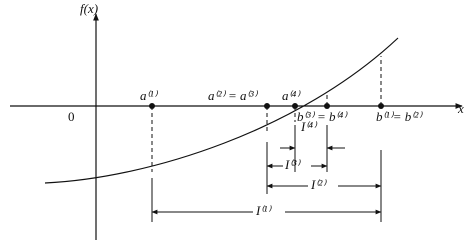 The image size is (474, 244). Describe the element at coordinates (149, 95) in the screenshot. I see `point-label: a⁽¹⁾` at that location.